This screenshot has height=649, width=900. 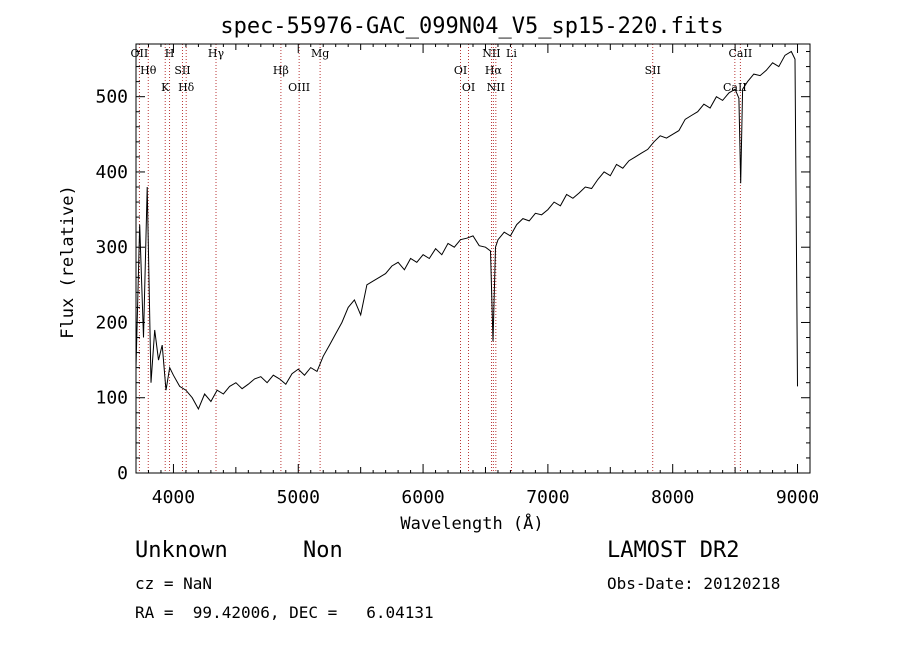 What do you see at coordinates (281, 70) in the screenshot?
I see `line-label-7: Hβ` at bounding box center [281, 70].